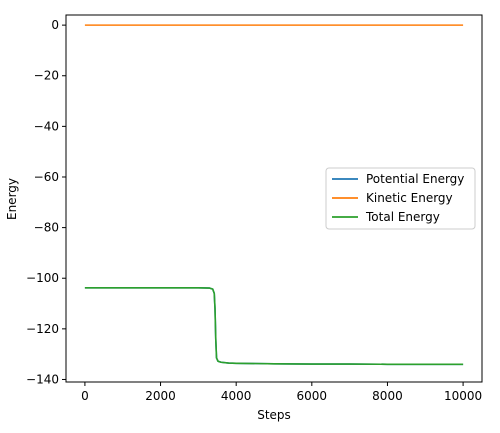 The height and width of the screenshot is (433, 500). I want to click on y-tick-label: 0, so click(55, 25).